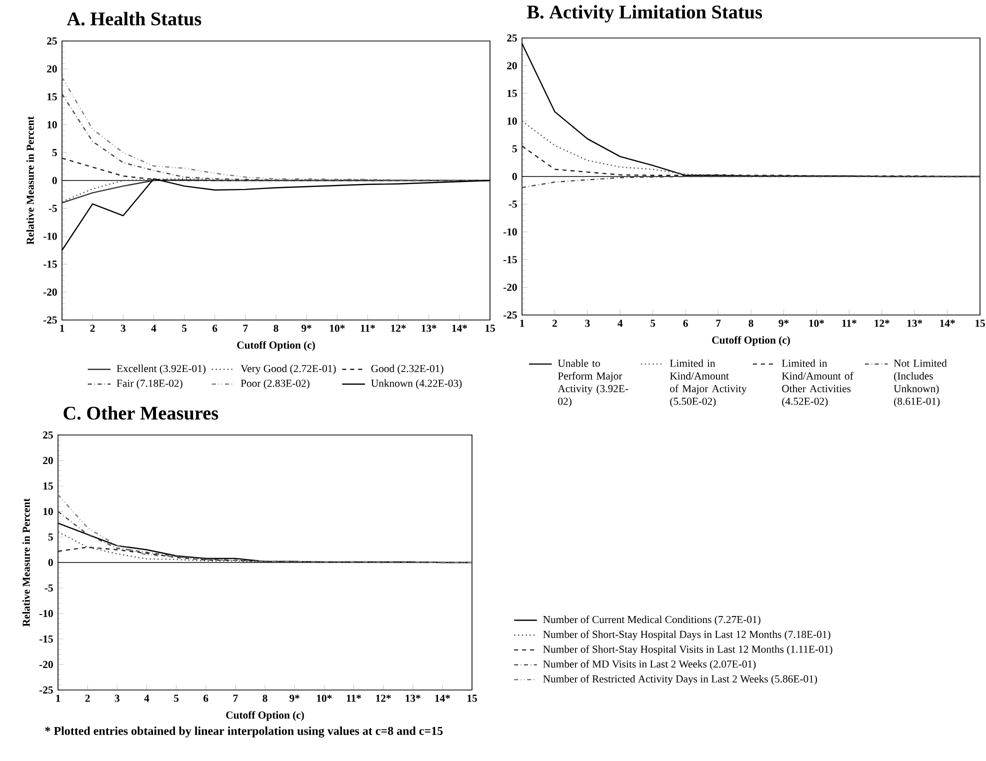 Image resolution: width=986 pixels, height=761 pixels. I want to click on legend-label: Poor (2.83E-02), so click(275, 384).